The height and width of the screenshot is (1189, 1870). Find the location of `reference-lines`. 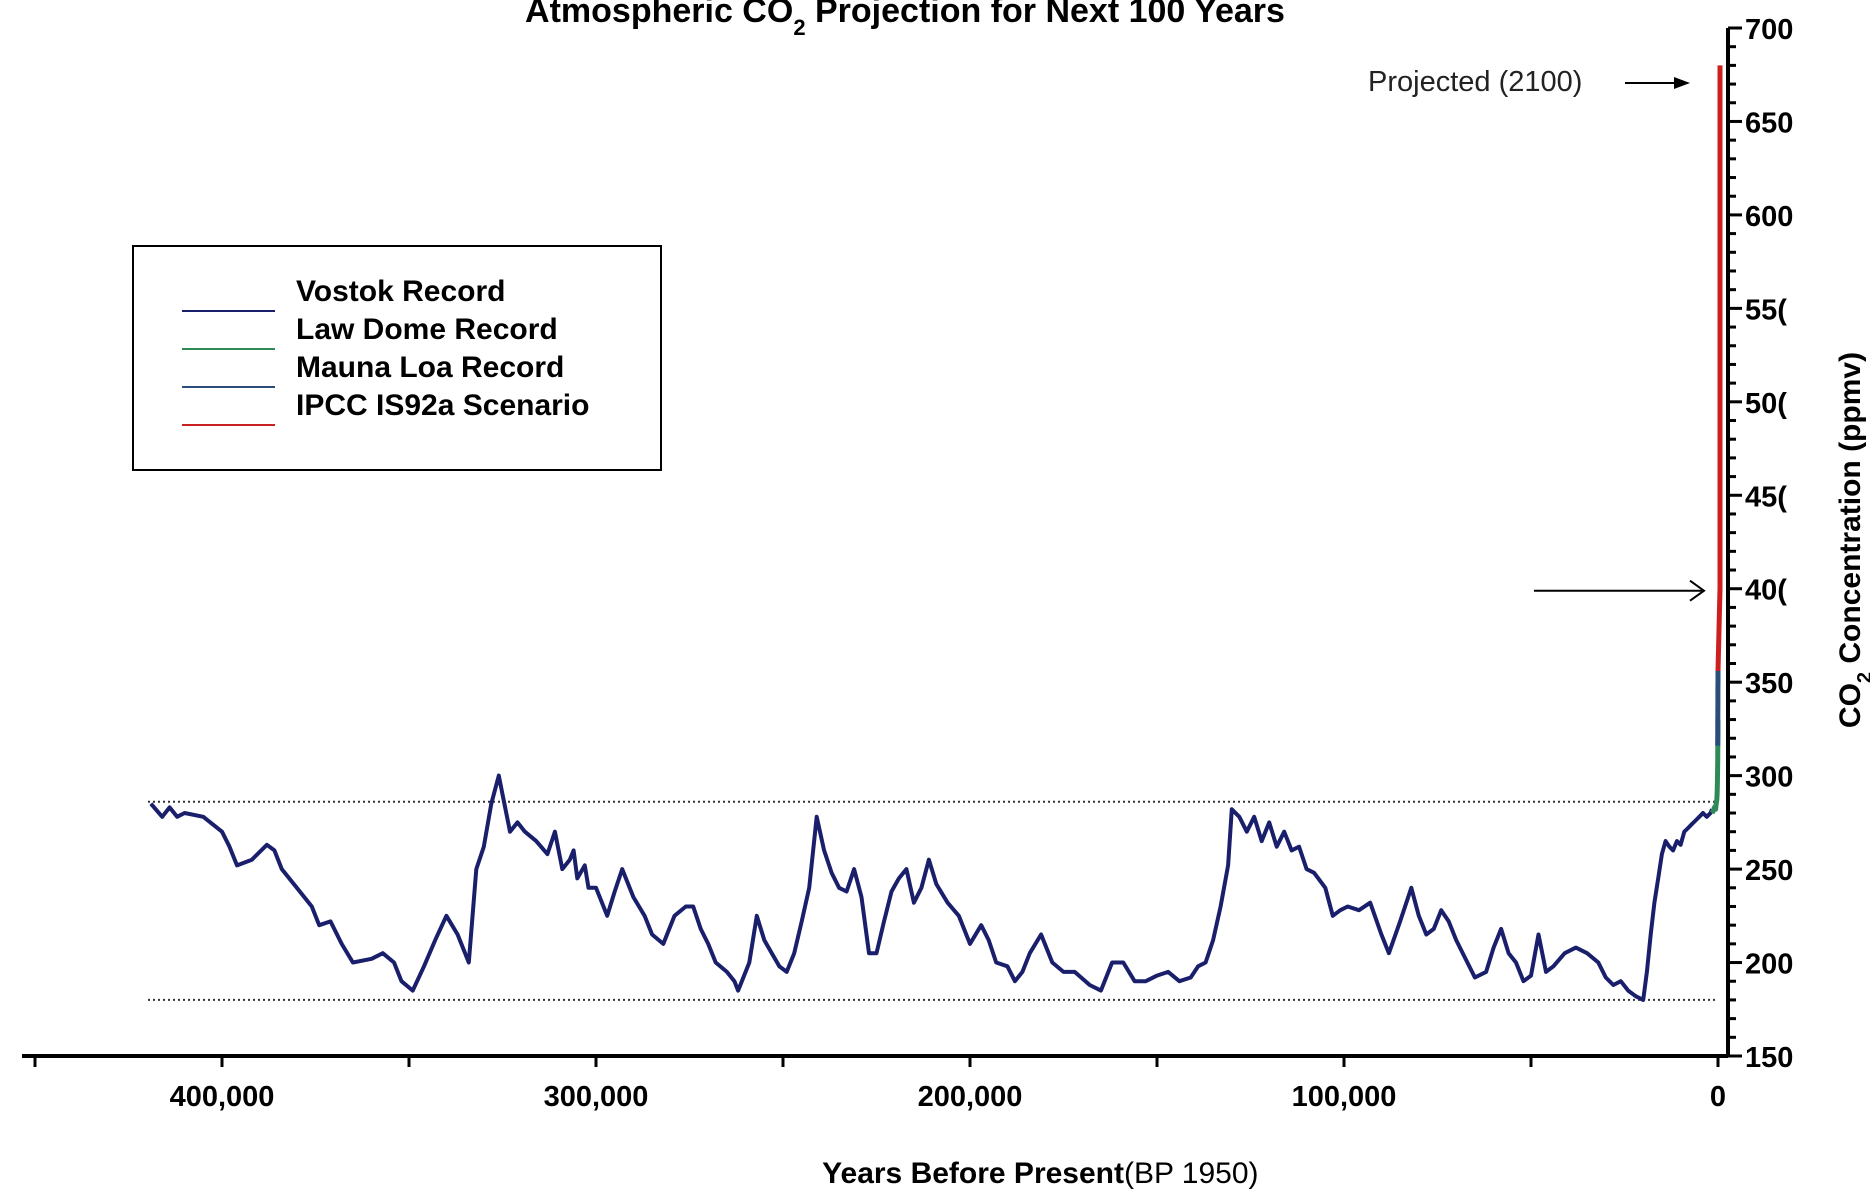

reference-lines is located at coordinates (933, 900).